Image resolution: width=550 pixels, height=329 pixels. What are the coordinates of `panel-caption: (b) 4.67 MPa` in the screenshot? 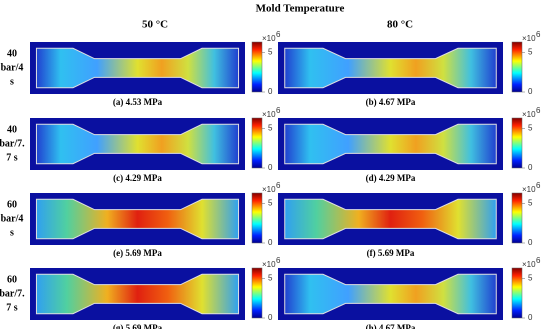 It's located at (391, 102).